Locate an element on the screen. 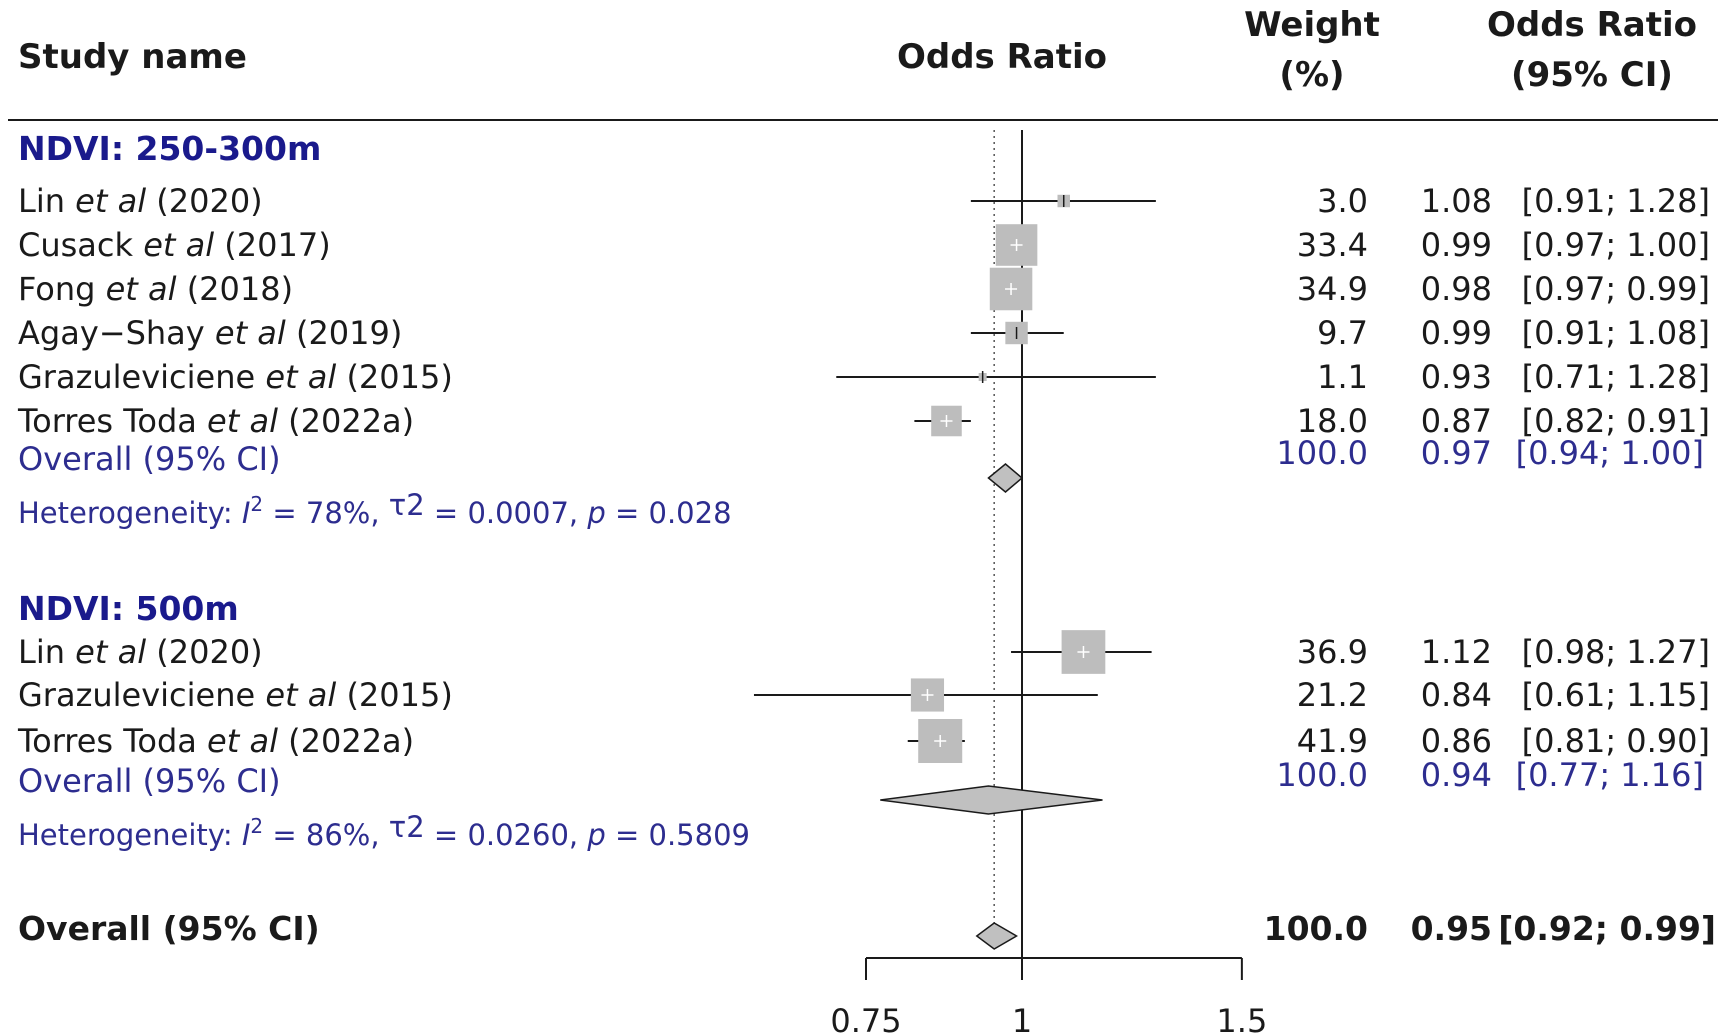 The height and width of the screenshot is (1036, 1725). study-author: Grazuleviciene is located at coordinates (141, 377).